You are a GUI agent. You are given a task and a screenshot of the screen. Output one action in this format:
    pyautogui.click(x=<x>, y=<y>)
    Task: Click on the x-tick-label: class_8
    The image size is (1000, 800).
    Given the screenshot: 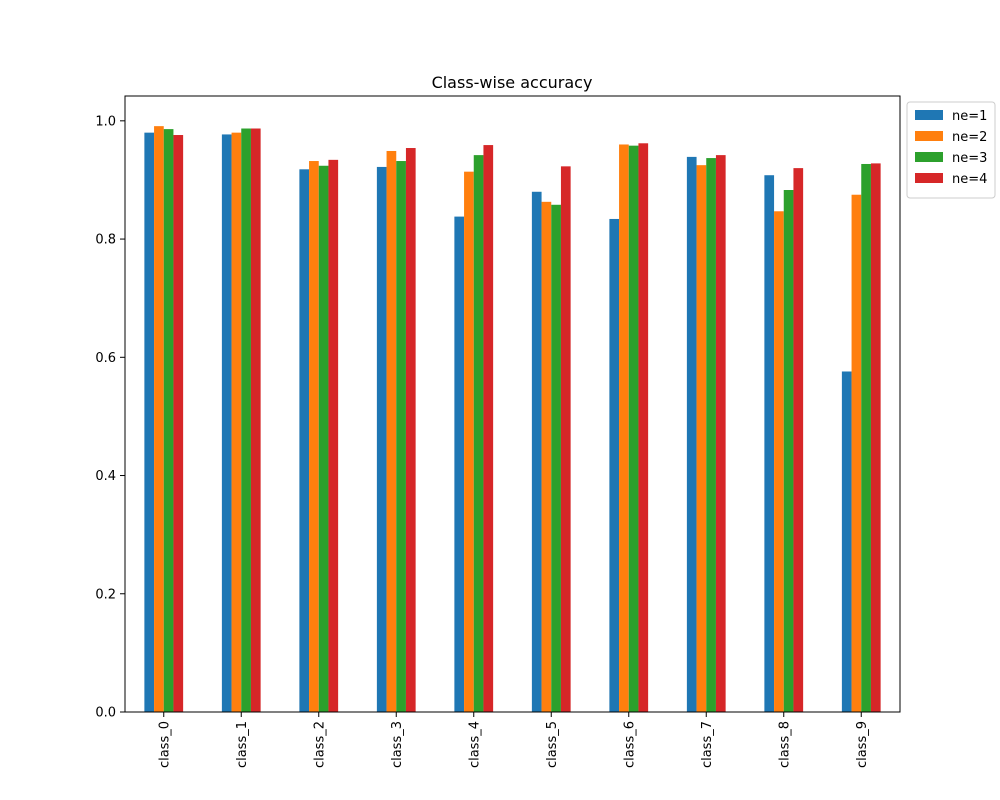 What is the action you would take?
    pyautogui.click(x=784, y=744)
    